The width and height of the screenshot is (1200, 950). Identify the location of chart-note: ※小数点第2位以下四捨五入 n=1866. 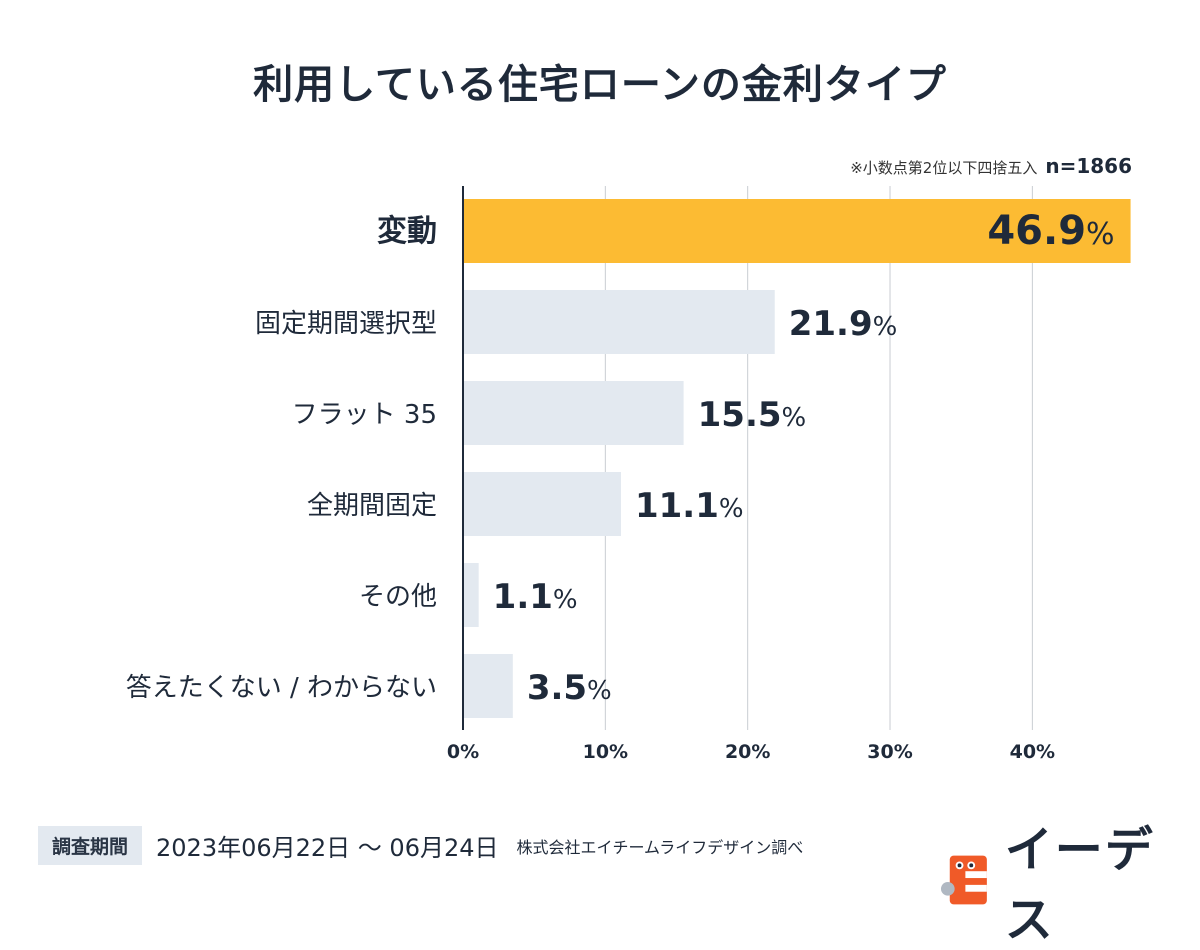
(991, 166).